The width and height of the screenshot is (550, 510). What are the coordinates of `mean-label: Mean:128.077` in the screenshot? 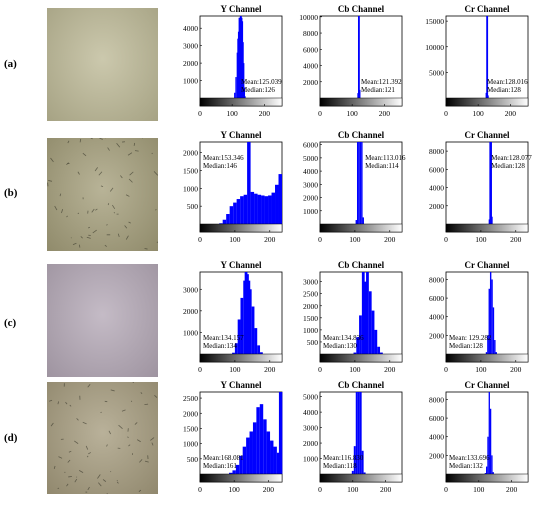 It's located at (511, 158).